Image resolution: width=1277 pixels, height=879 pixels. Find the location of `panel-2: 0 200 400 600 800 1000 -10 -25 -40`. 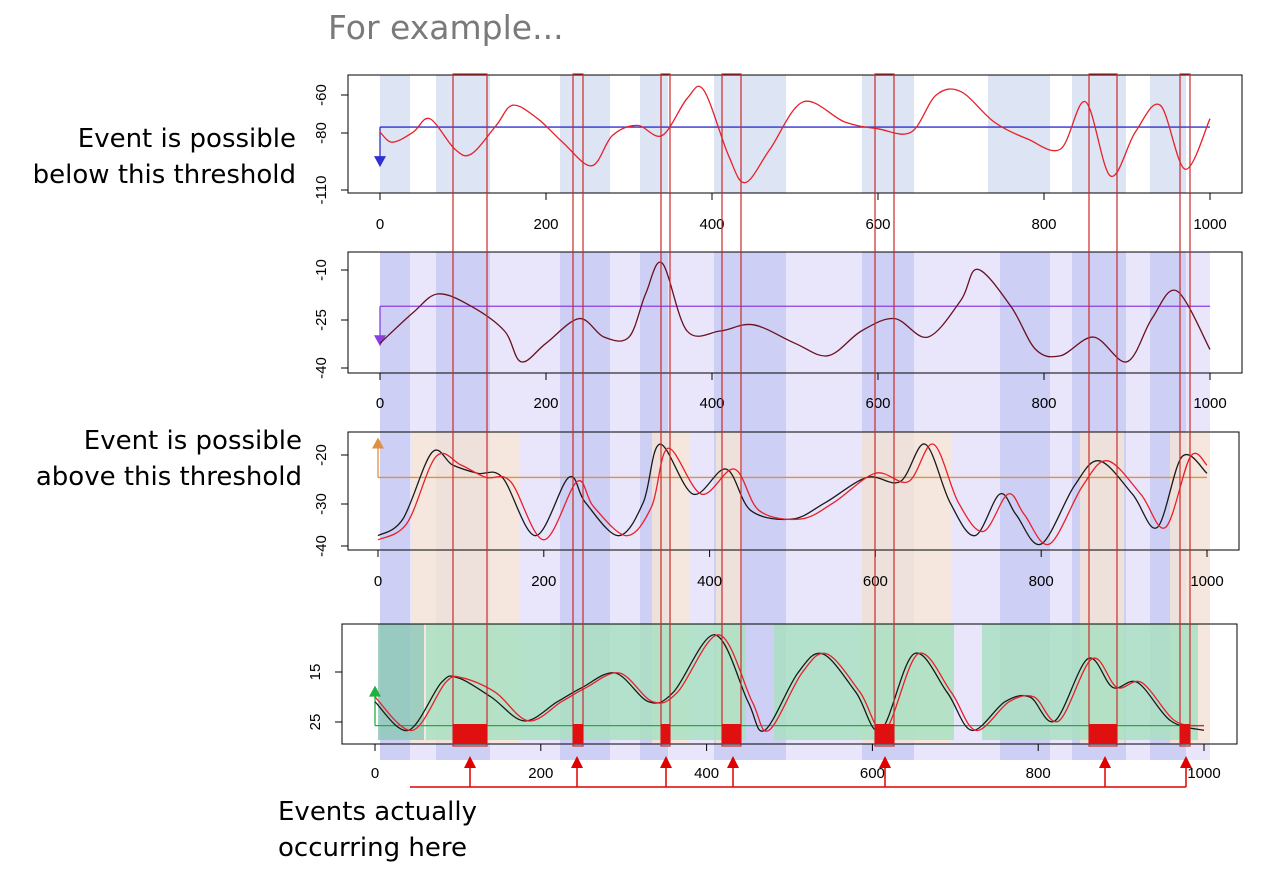

panel-2: 0 200 400 600 800 1000 -10 -25 -40 is located at coordinates (778, 331).